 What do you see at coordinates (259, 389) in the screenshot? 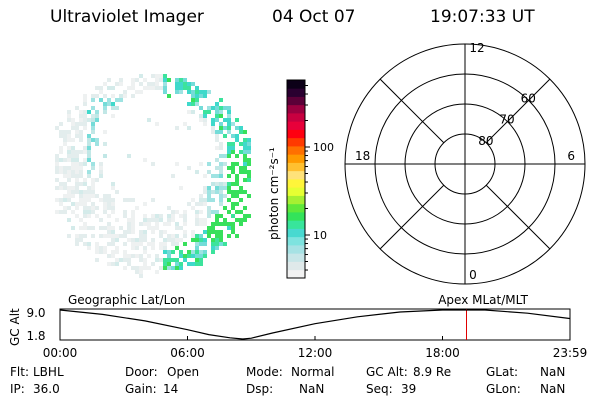
I see `dsp-label: Dsp:` at bounding box center [259, 389].